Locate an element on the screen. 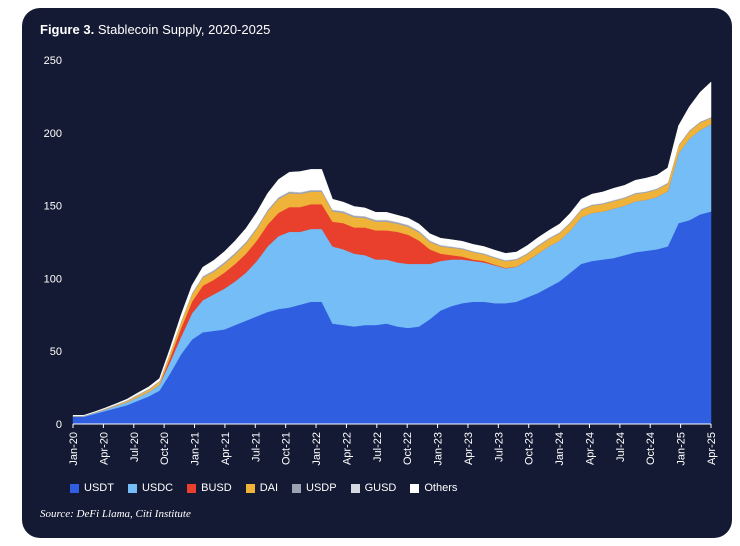 This screenshot has width=740, height=546. x-tick-label: Jan-24 is located at coordinates (560, 449).